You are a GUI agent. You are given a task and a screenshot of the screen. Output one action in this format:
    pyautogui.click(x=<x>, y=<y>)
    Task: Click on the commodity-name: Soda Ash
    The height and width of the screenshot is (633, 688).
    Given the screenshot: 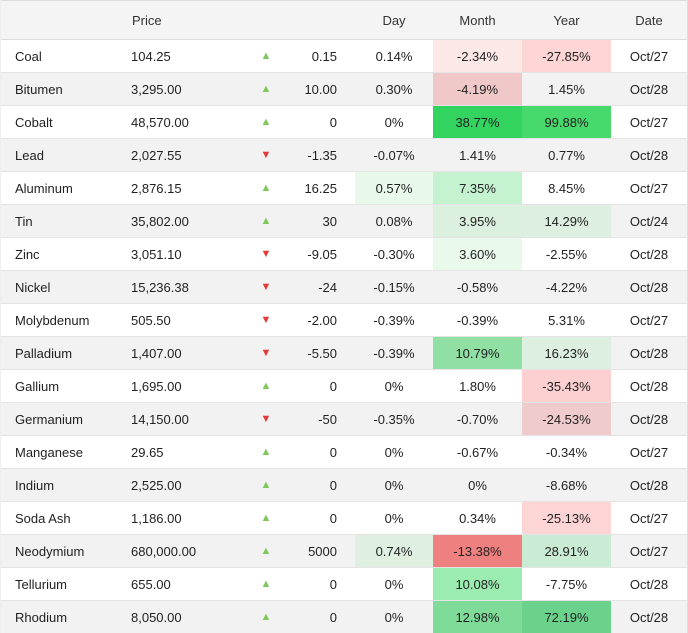 What is the action you would take?
    pyautogui.click(x=66, y=518)
    